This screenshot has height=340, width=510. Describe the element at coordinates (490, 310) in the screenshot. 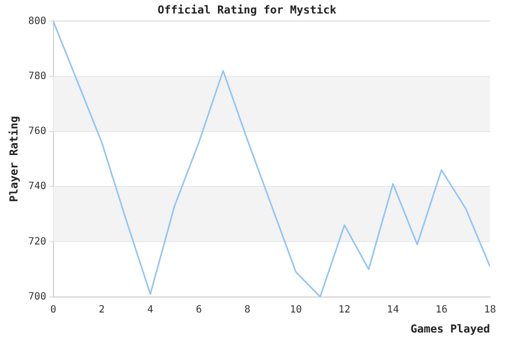

I see `x-tick-label: 18` at that location.